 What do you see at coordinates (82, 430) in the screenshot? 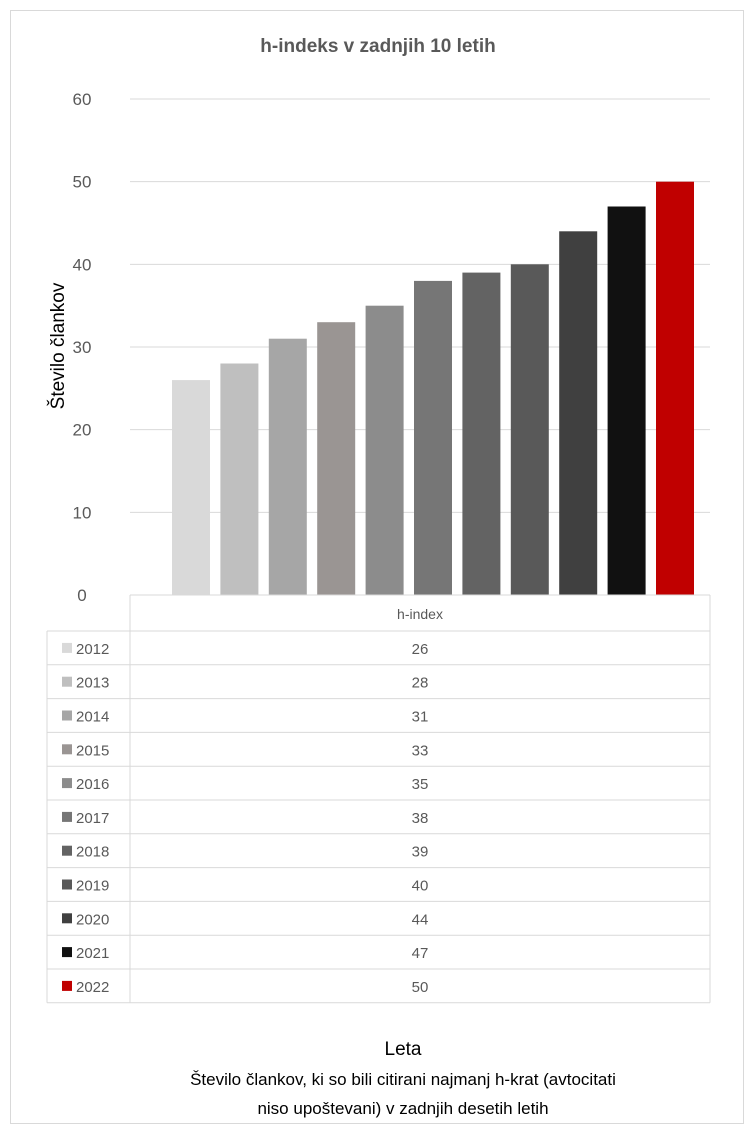
I see `y-tick-label: 20` at bounding box center [82, 430].